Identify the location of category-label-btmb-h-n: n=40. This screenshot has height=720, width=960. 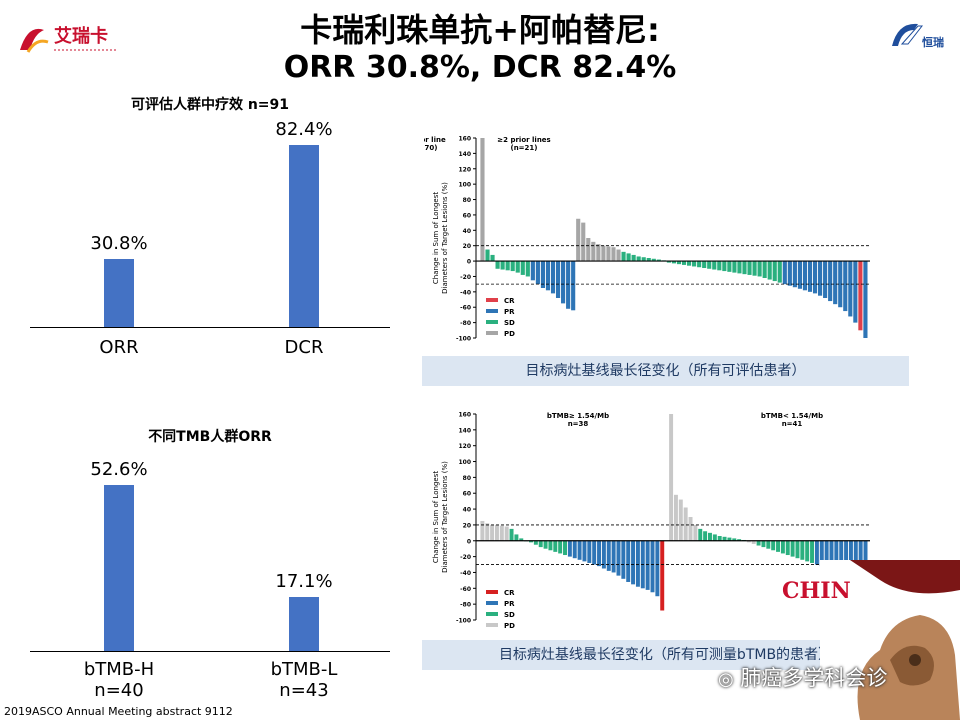
(119, 690).